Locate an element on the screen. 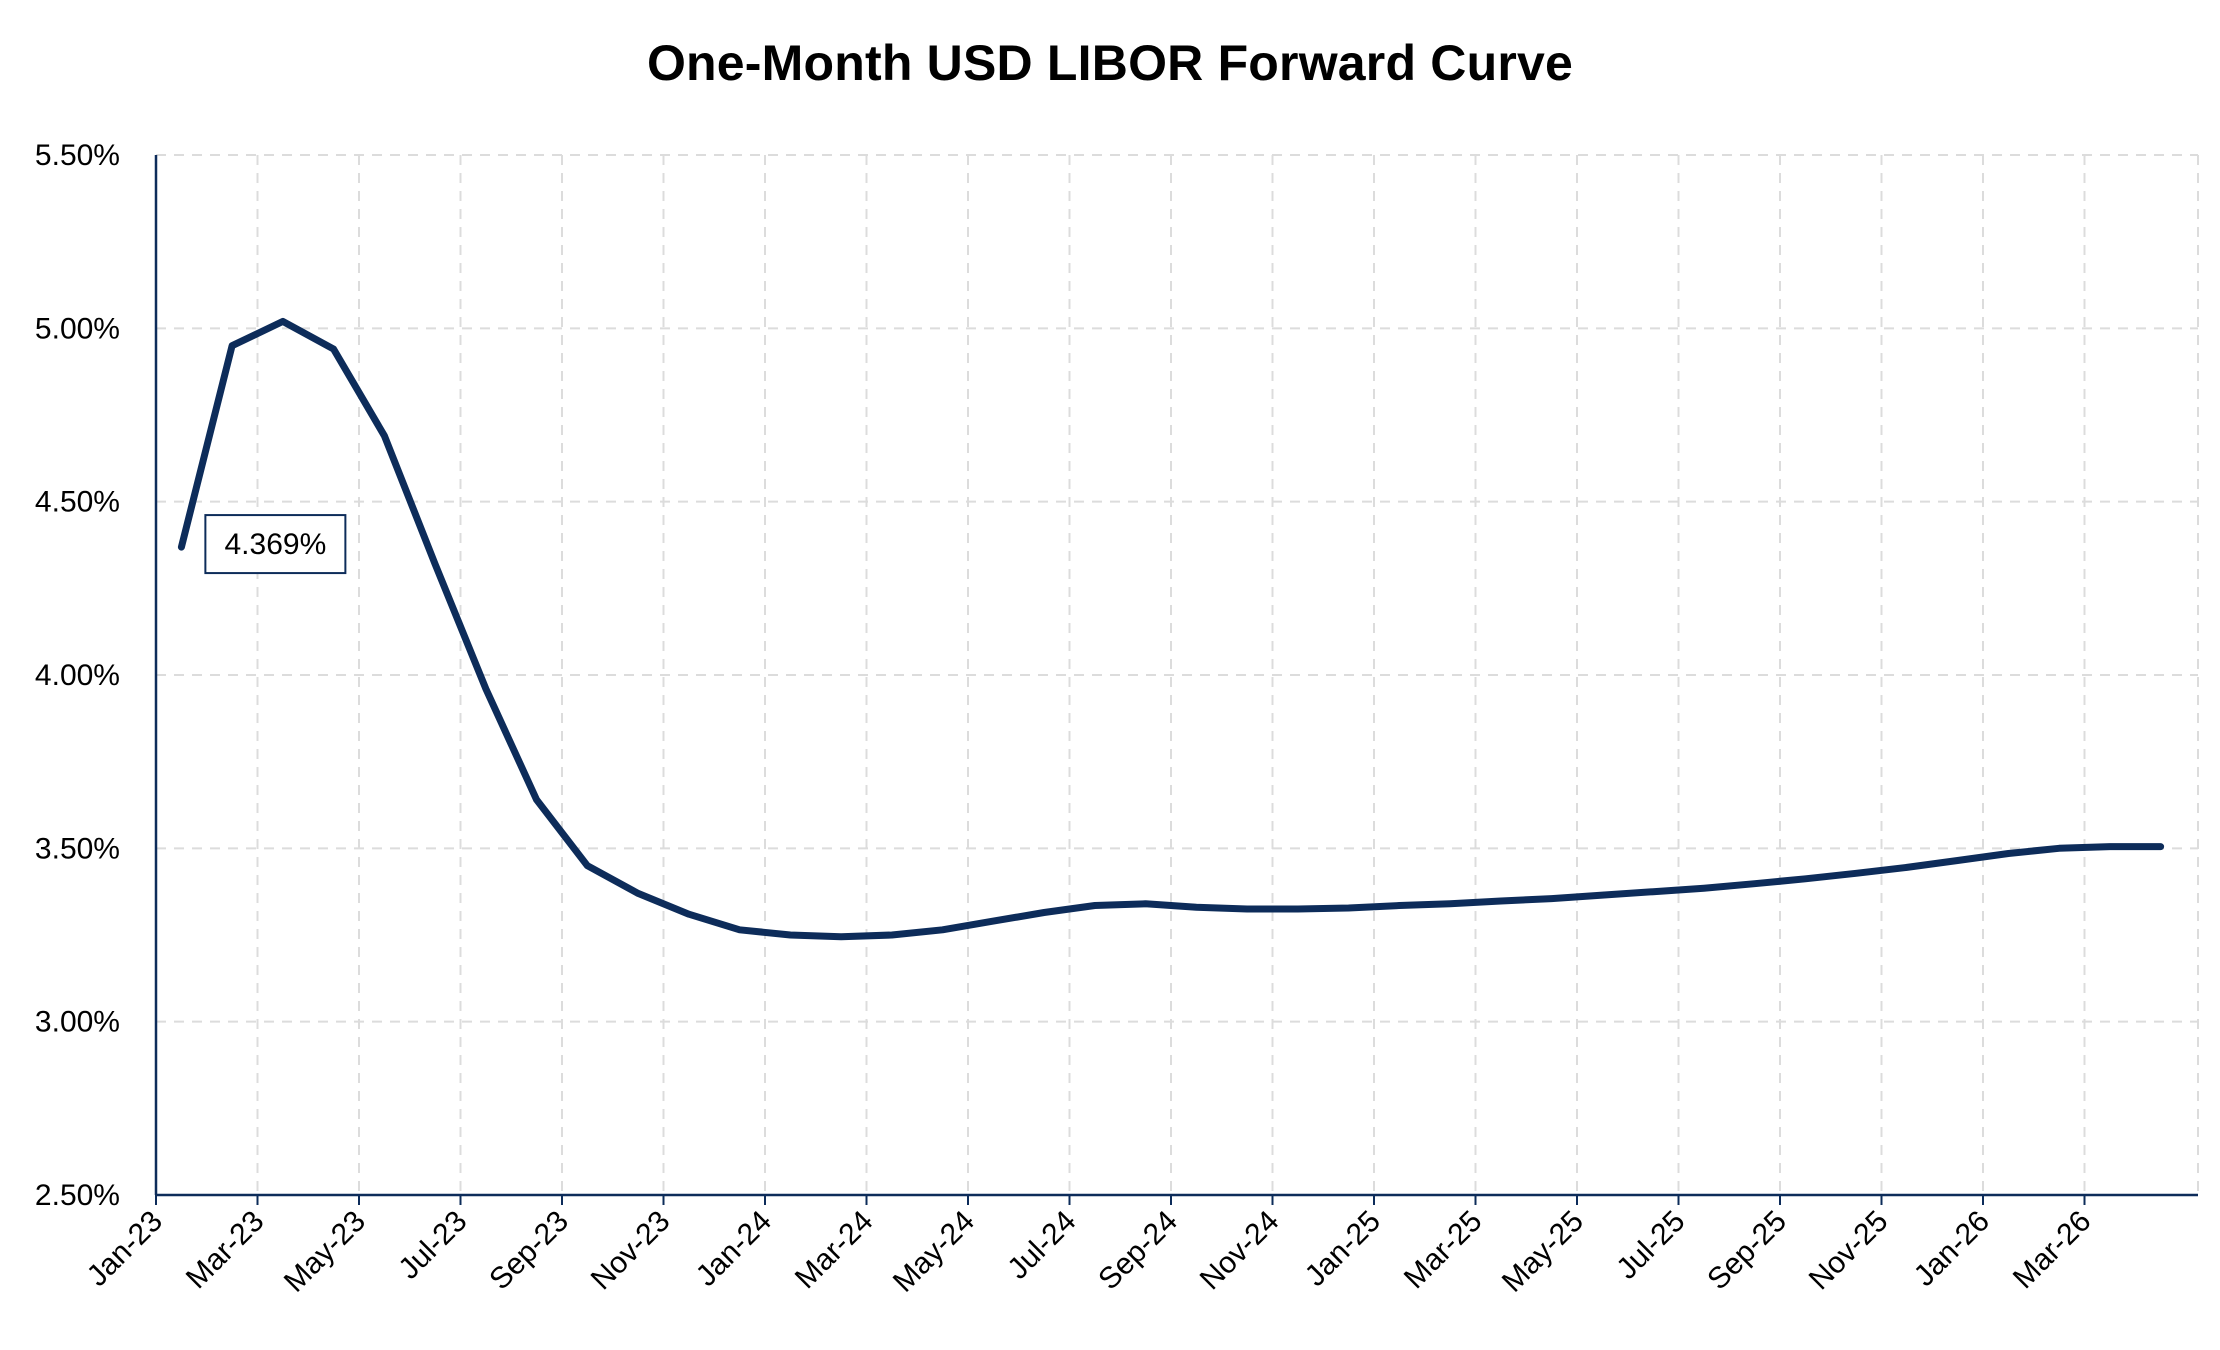 The width and height of the screenshot is (2220, 1350). data-label: 4.369% is located at coordinates (276, 544).